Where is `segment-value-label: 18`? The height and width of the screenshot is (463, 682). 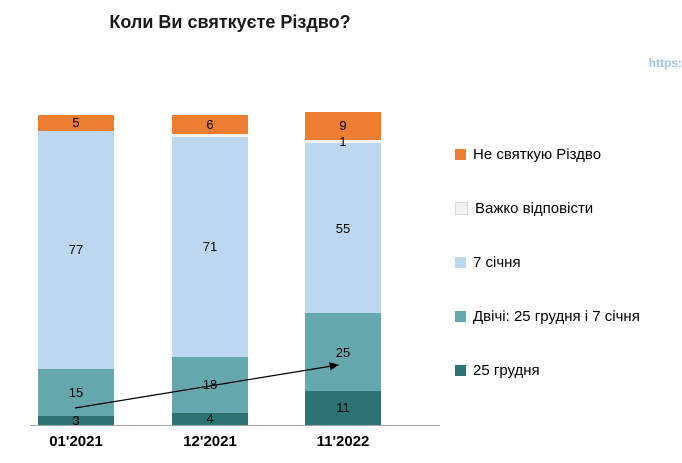 segment-value-label: 18 is located at coordinates (210, 385).